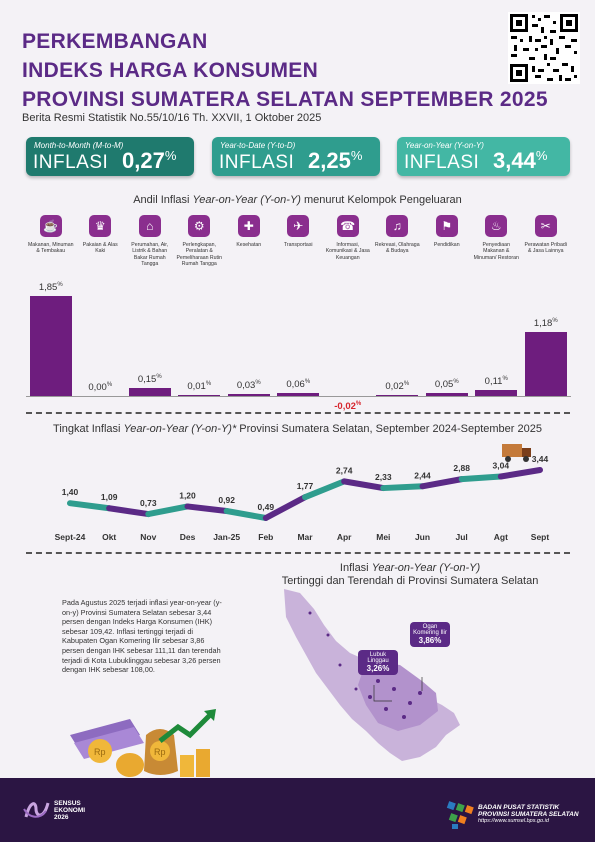 The image size is (595, 842). What do you see at coordinates (265, 537) in the screenshot?
I see `month-label: Feb` at bounding box center [265, 537].